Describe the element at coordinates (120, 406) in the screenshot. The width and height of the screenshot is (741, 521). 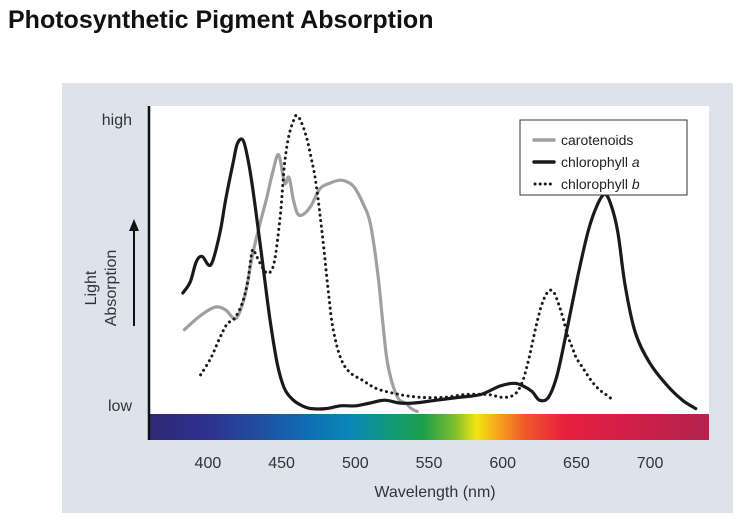
I see `y-low-label: low` at that location.